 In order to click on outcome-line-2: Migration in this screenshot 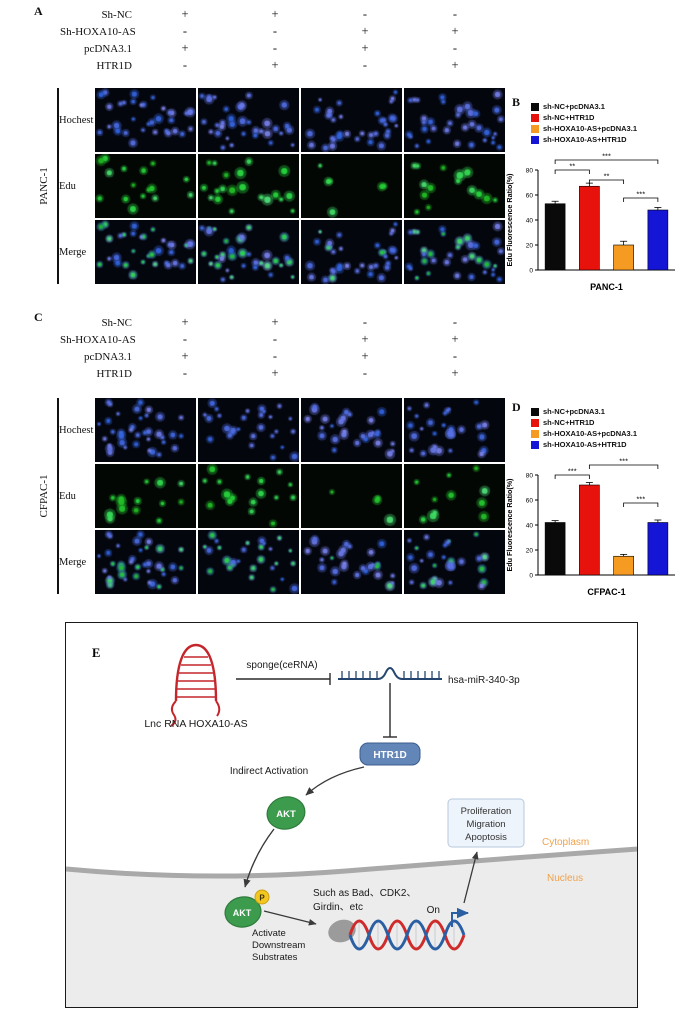, I will do `click(485, 824)`.